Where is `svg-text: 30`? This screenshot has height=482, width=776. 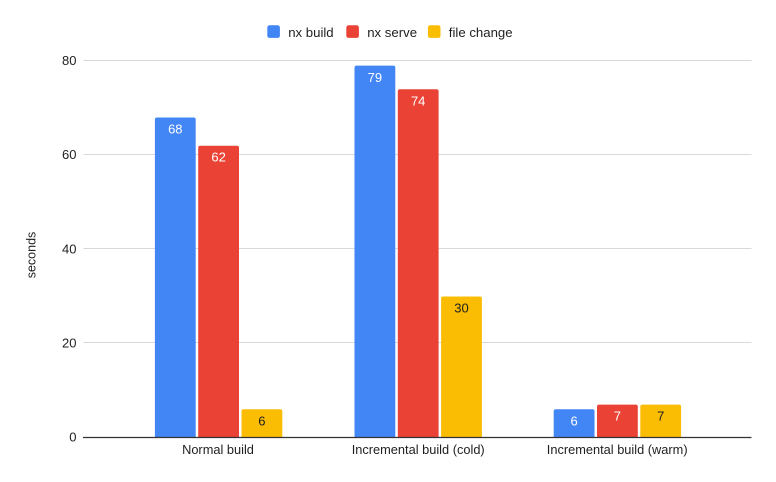
svg-text: 30 is located at coordinates (461, 308).